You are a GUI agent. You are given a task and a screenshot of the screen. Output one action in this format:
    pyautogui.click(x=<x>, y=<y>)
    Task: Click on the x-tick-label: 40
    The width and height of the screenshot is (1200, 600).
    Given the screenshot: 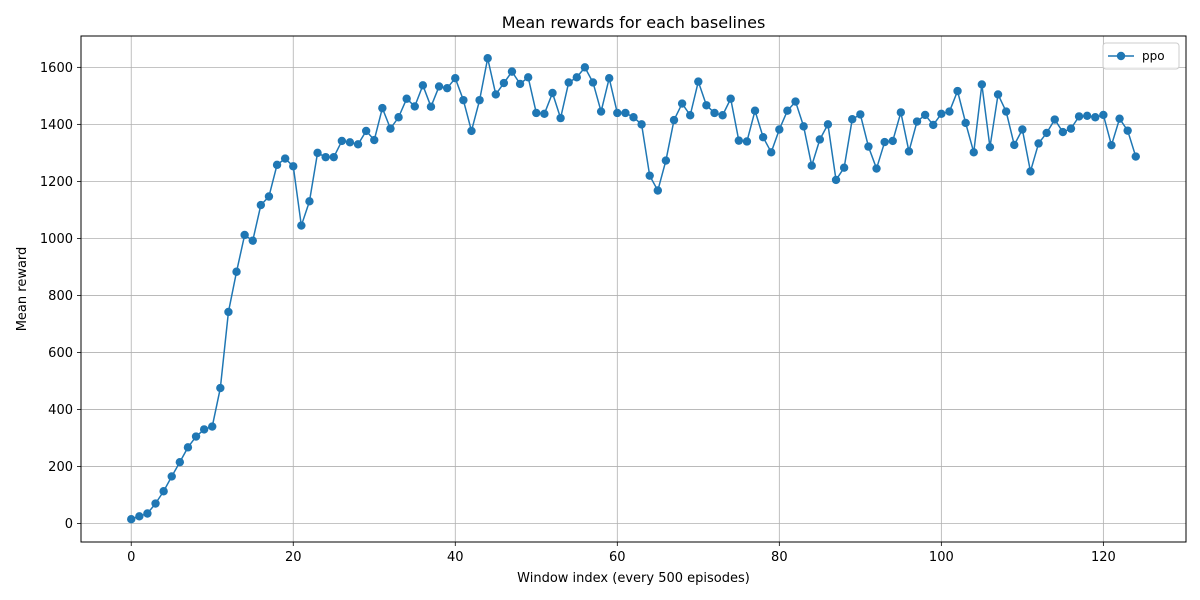 What is the action you would take?
    pyautogui.click(x=455, y=557)
    